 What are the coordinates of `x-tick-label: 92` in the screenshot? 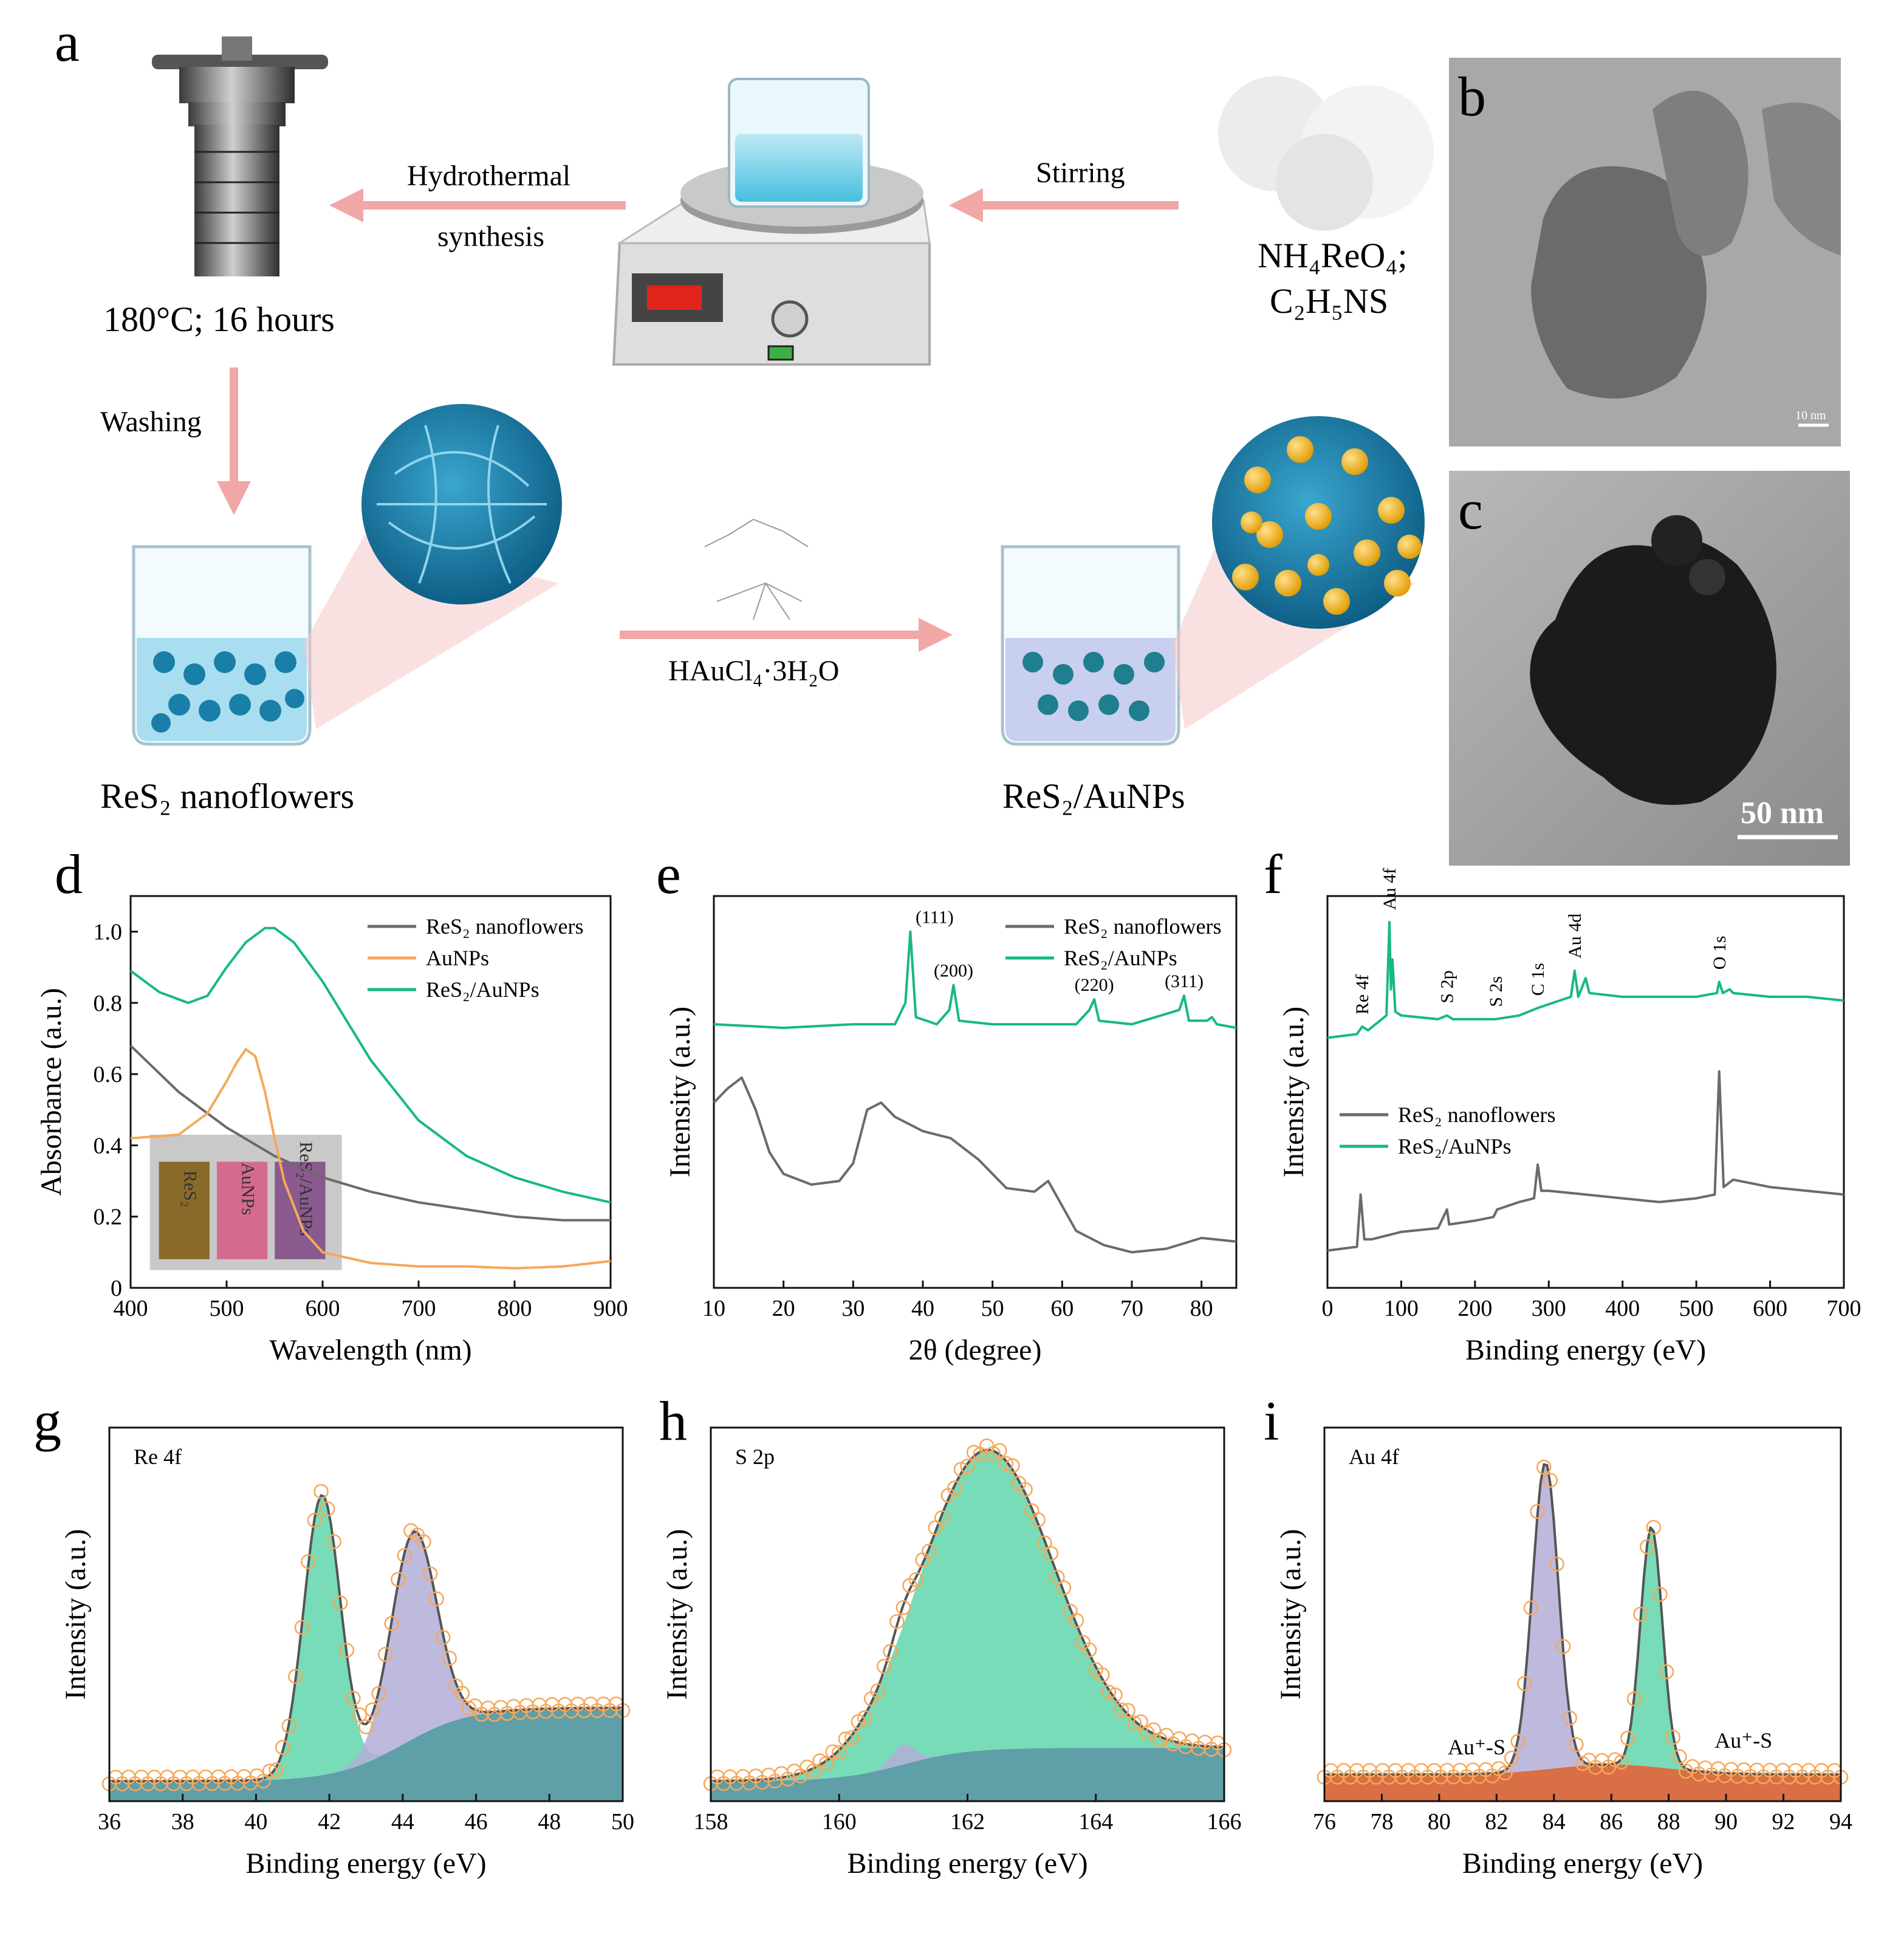 It's located at (1783, 1822).